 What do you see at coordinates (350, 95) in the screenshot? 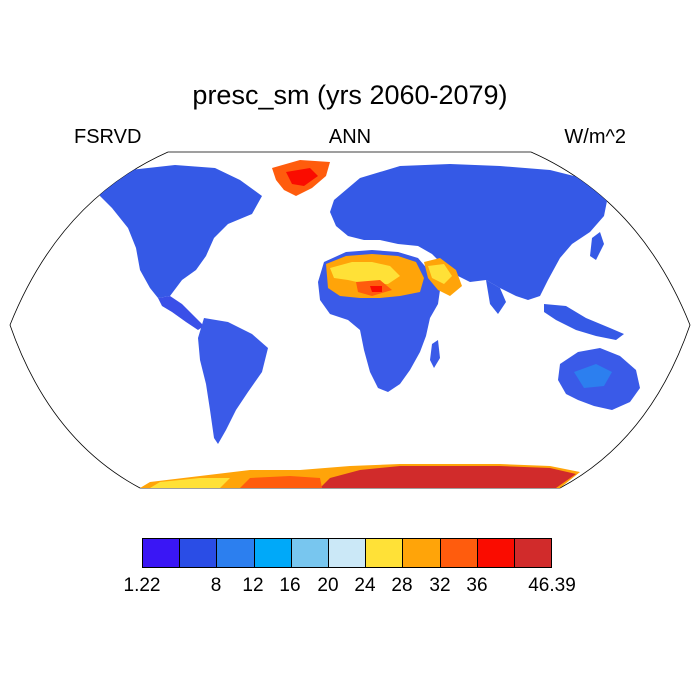
I see `plot-title: presc_sm (yrs 2060-2079)` at bounding box center [350, 95].